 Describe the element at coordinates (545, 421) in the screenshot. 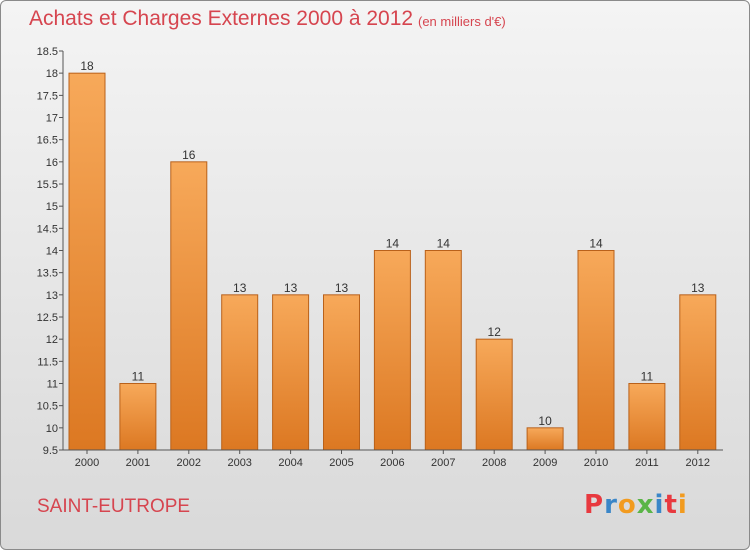

I see `bar-value-label: 10` at that location.